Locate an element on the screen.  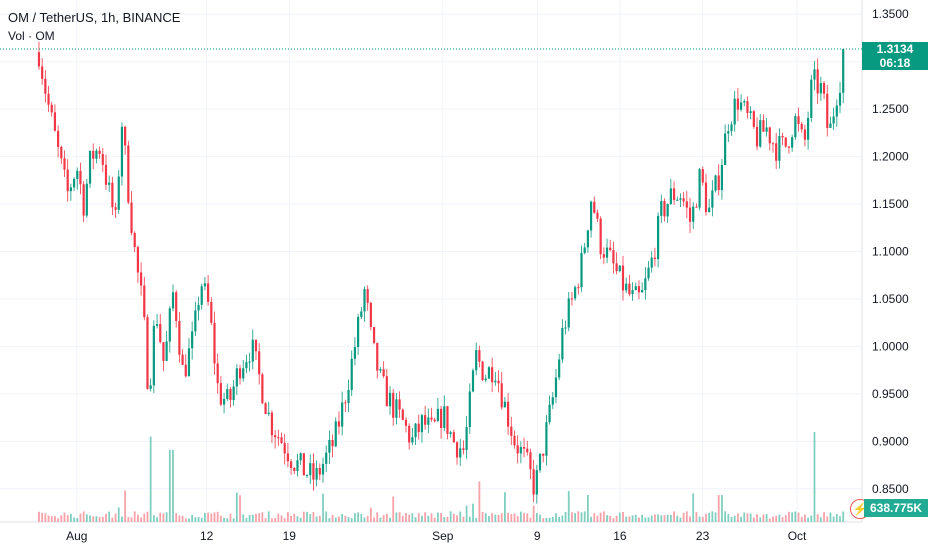
volume-legend: Vol · OM is located at coordinates (31, 36).